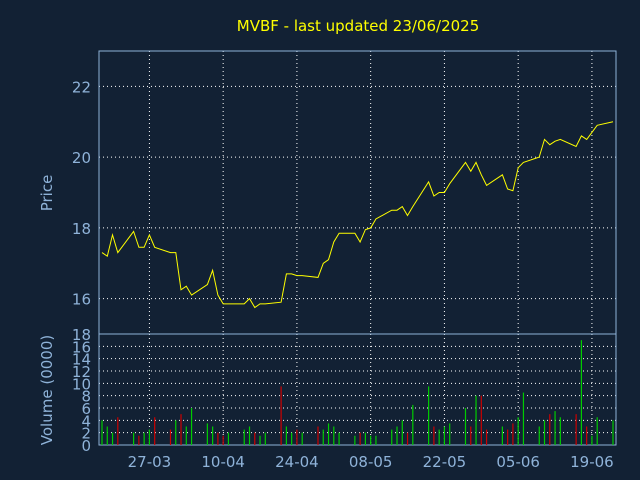 This screenshot has width=640, height=480. What do you see at coordinates (81, 360) in the screenshot?
I see `volume-tick-label: 14` at bounding box center [81, 360].